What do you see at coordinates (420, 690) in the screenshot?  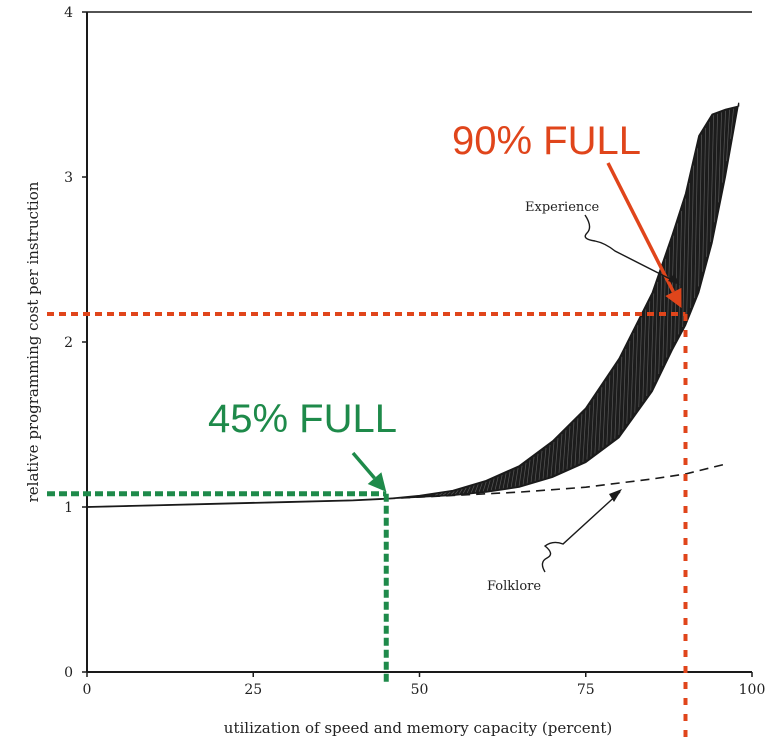 I see `x-tick-label: 50` at bounding box center [420, 690].